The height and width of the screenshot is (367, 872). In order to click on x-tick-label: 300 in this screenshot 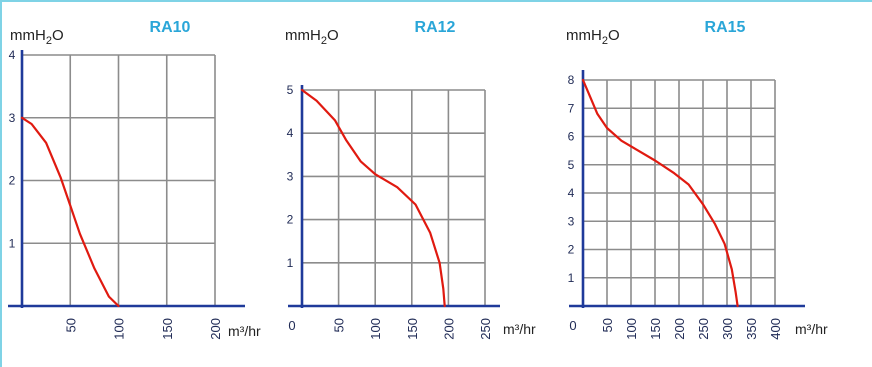, I will do `click(727, 329)`.